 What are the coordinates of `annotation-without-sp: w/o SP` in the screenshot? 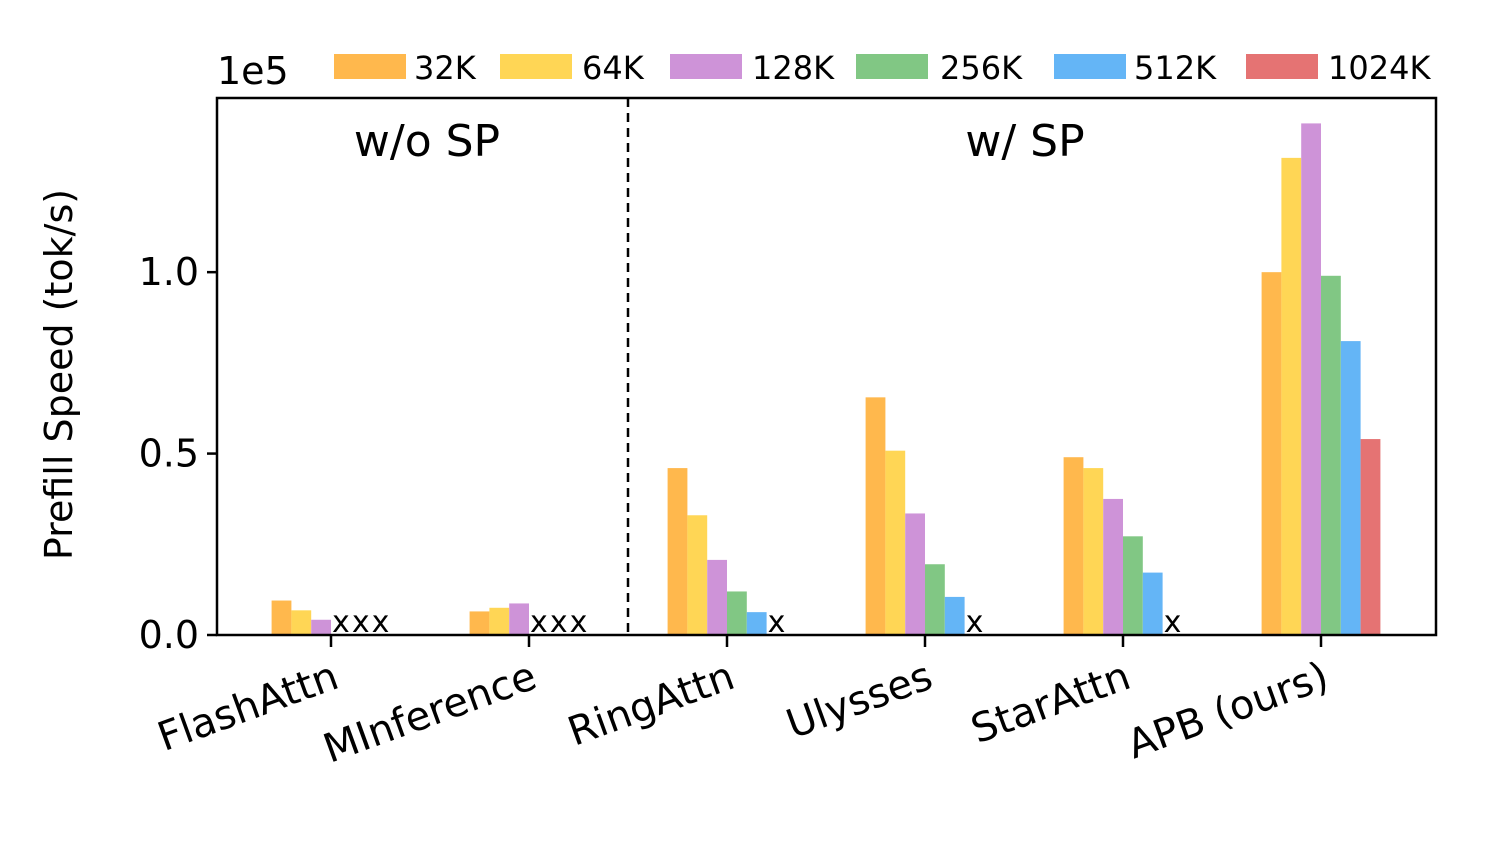 It's located at (427, 141).